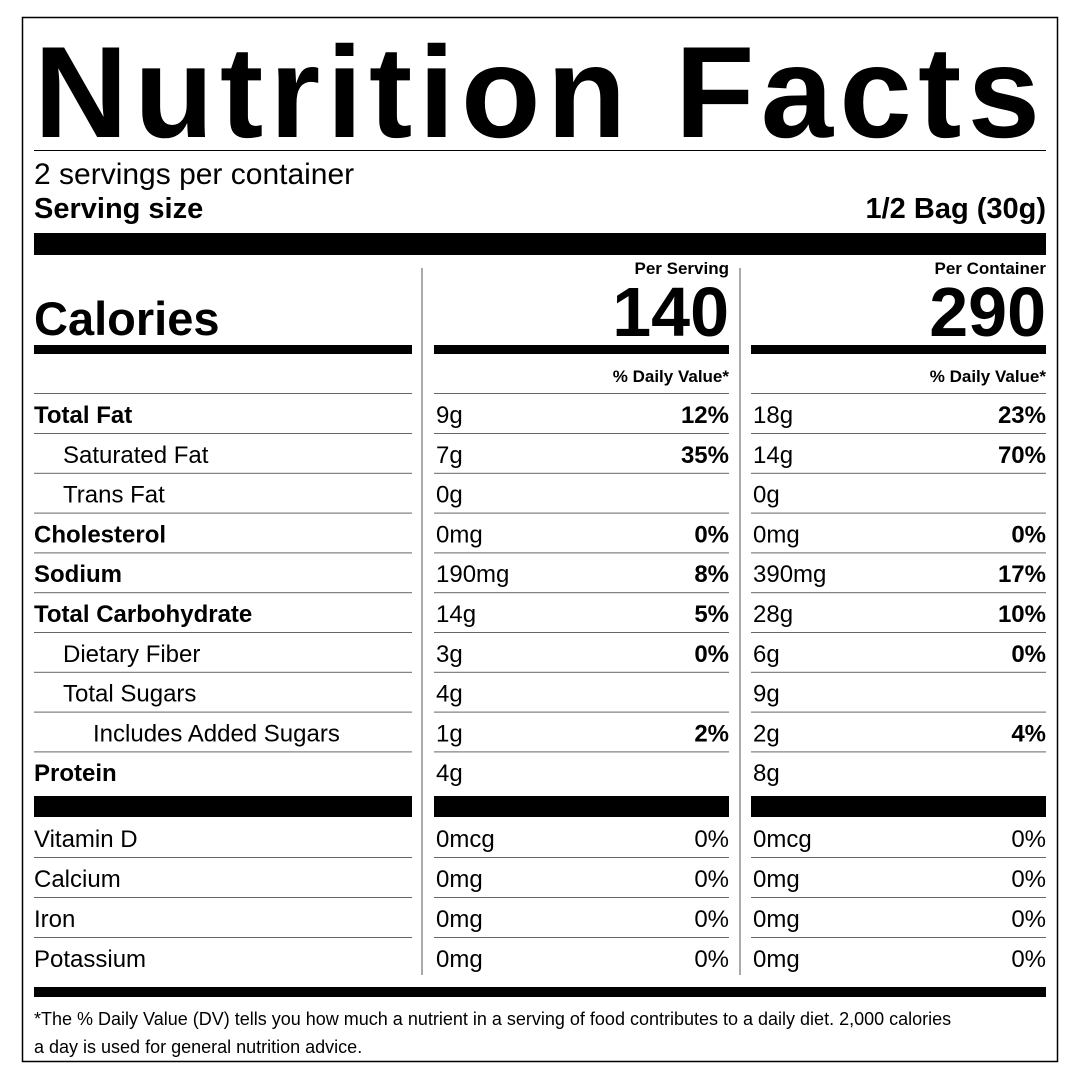  Describe the element at coordinates (682, 268) in the screenshot. I see `column-heading: Per Serving` at that location.